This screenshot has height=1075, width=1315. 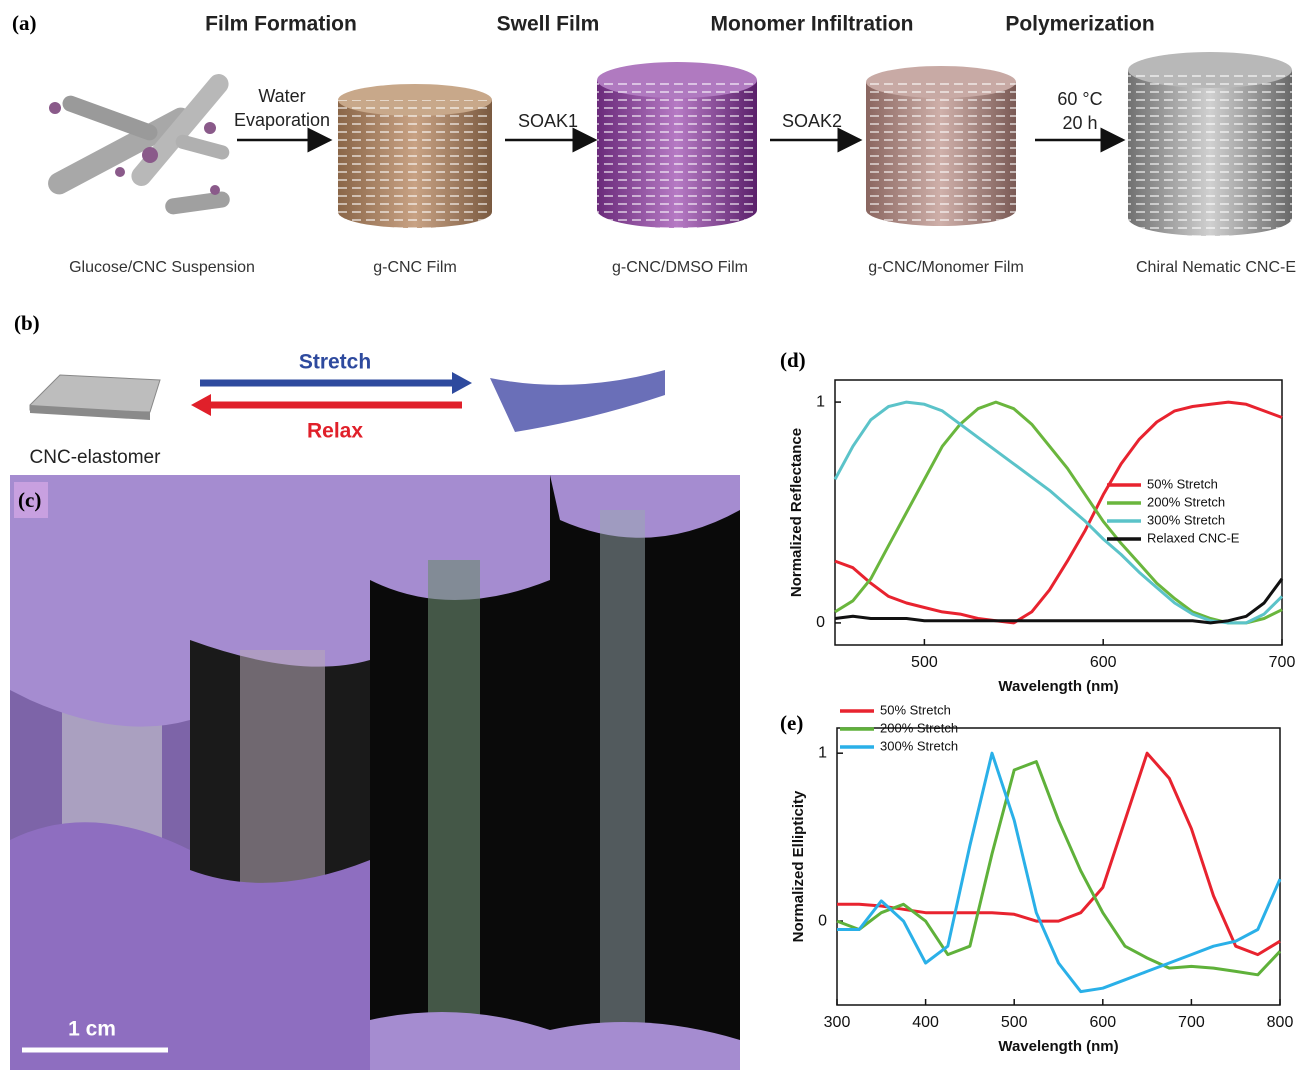 What do you see at coordinates (281, 24) in the screenshot?
I see `step-title: Film Formation` at bounding box center [281, 24].